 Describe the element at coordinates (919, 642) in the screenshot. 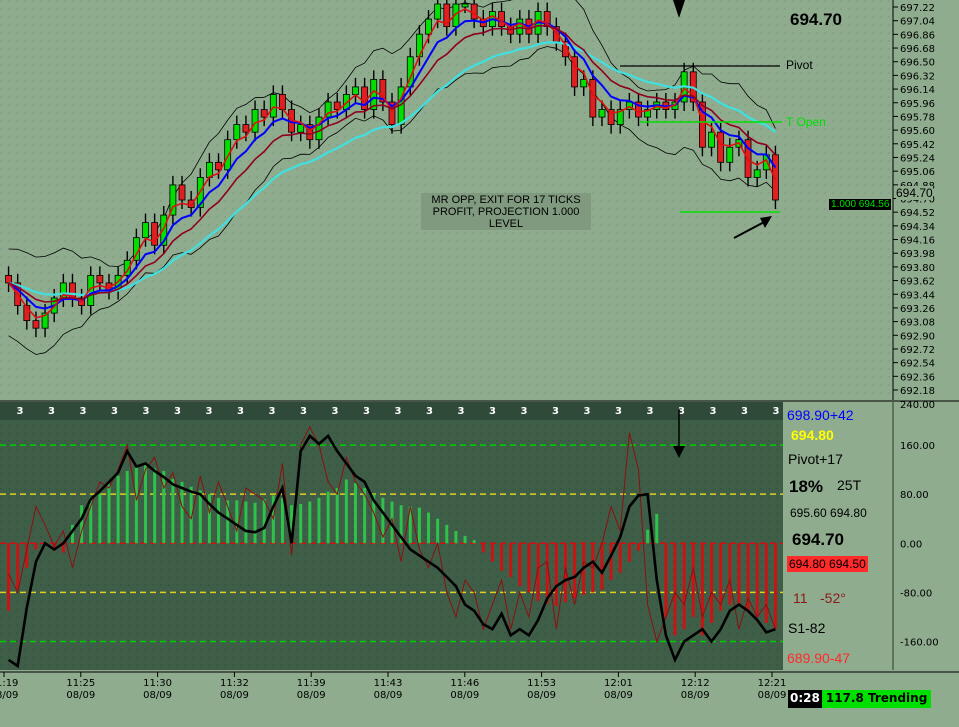

I see `osc-tick-label: -160.00` at that location.